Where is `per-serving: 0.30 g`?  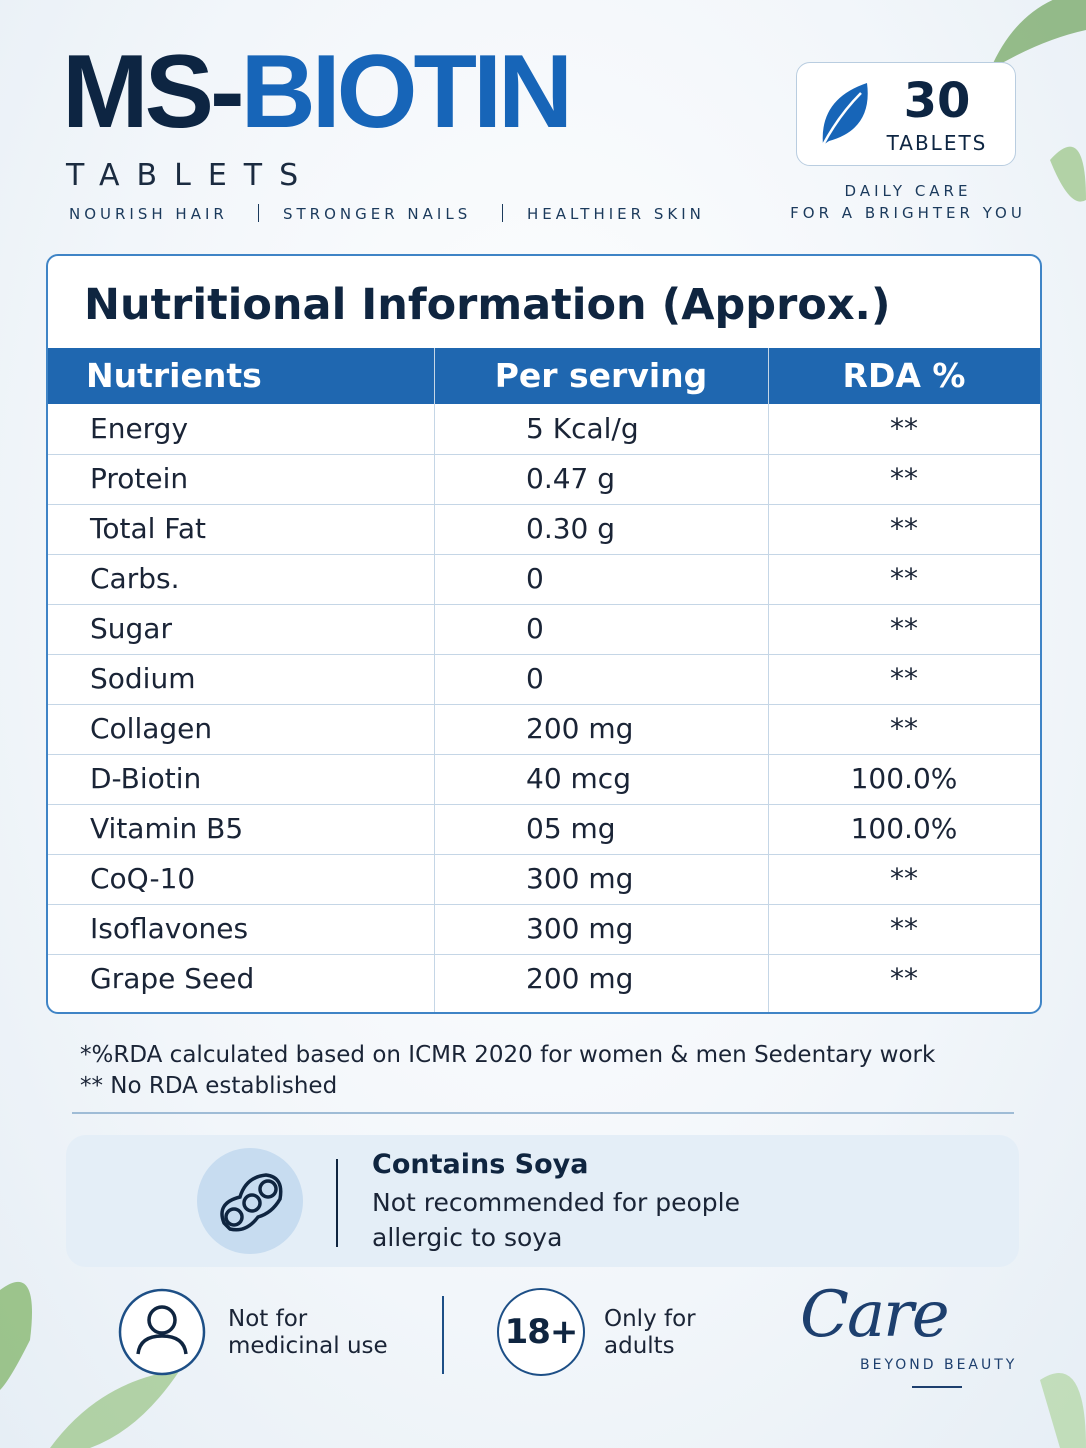
per-serving: 0.30 g is located at coordinates (571, 528).